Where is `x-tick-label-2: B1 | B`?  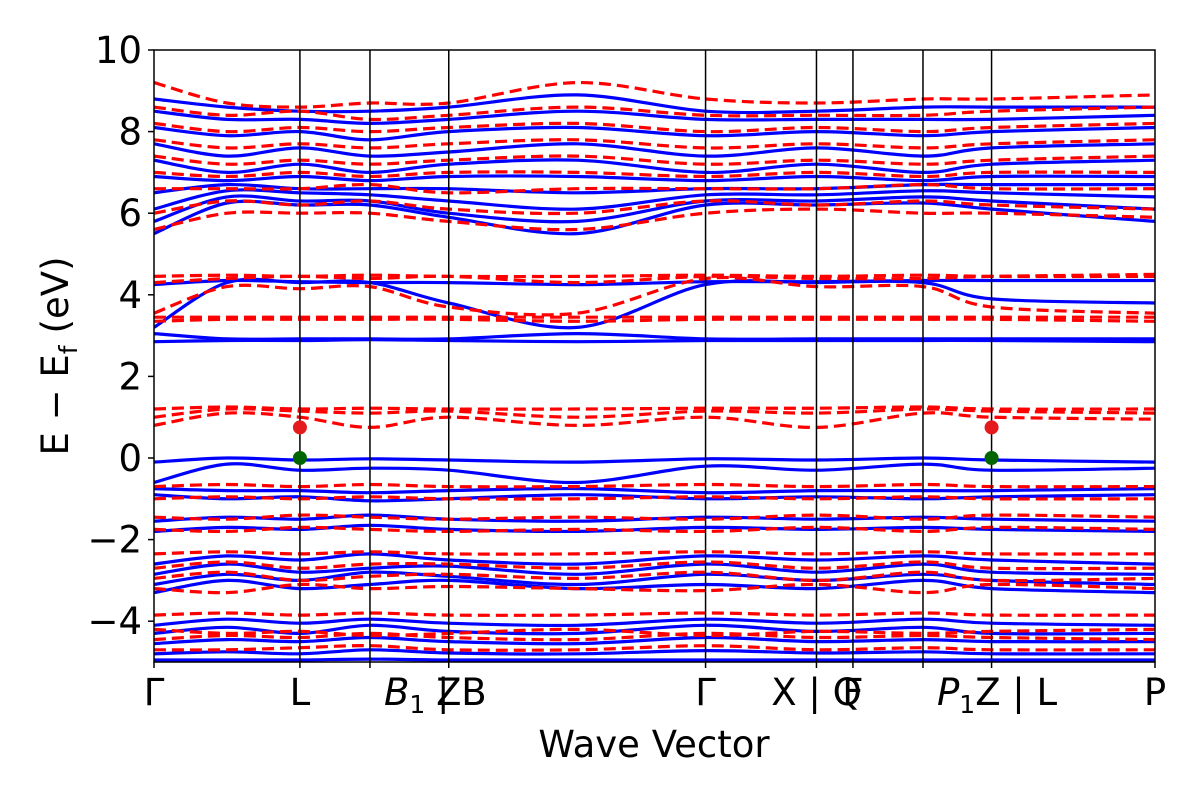
x-tick-label-2: B1 | B is located at coordinates (435, 695).